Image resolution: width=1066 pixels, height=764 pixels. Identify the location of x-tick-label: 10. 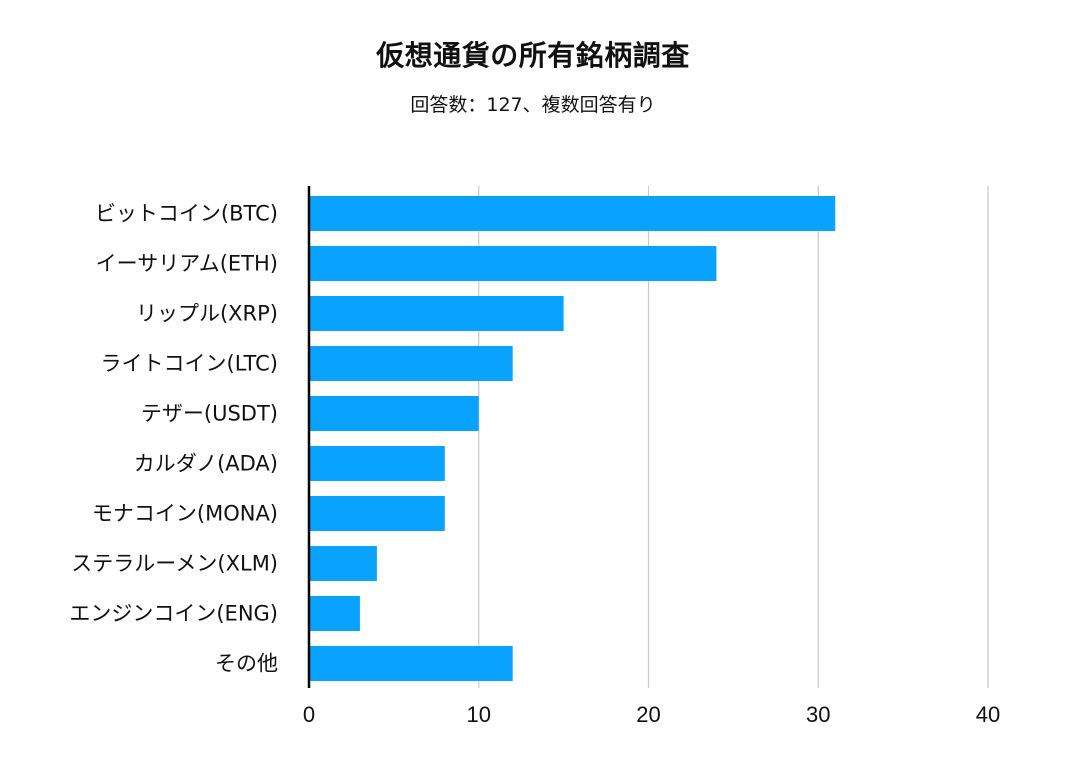
(479, 714).